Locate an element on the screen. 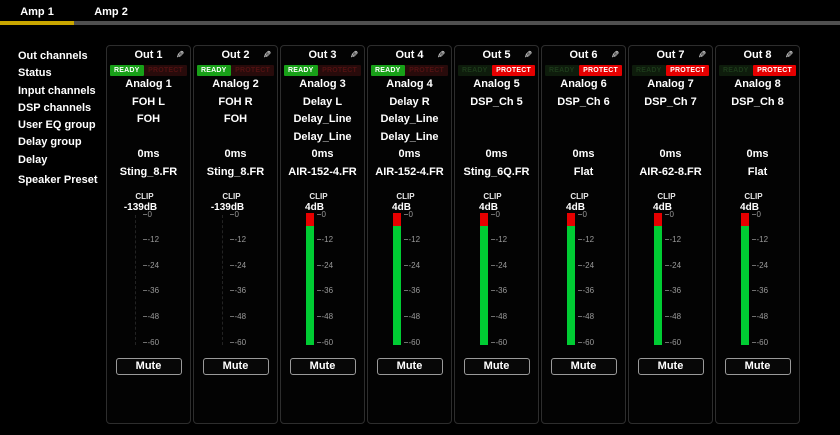 The image size is (840, 435). meter-rail is located at coordinates (222, 279).